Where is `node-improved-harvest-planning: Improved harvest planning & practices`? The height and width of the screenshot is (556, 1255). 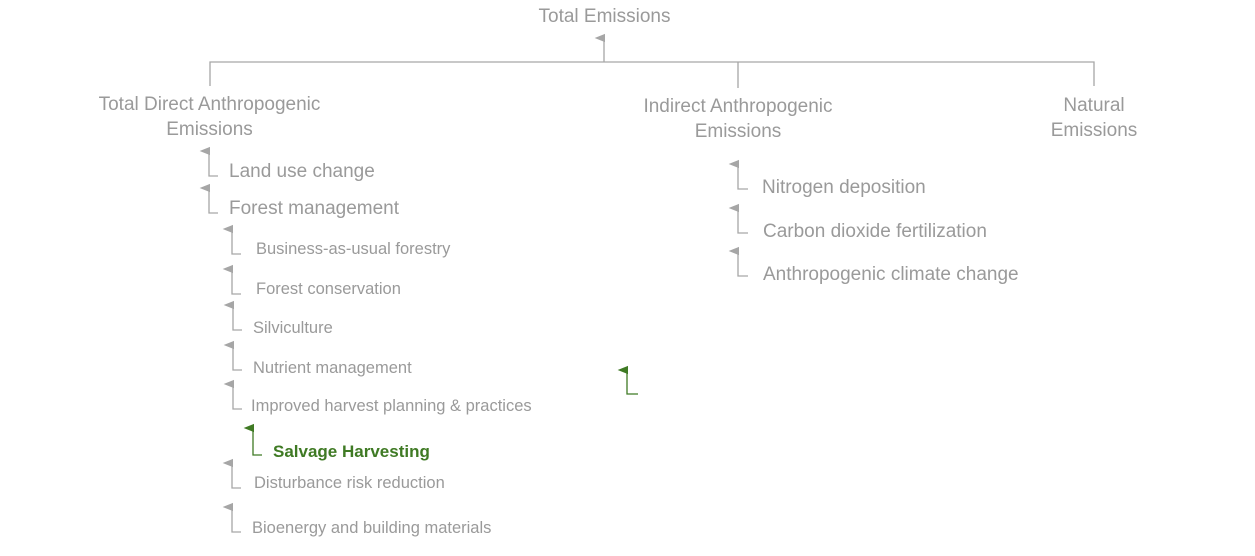
node-improved-harvest-planning: Improved harvest planning & practices is located at coordinates (391, 406).